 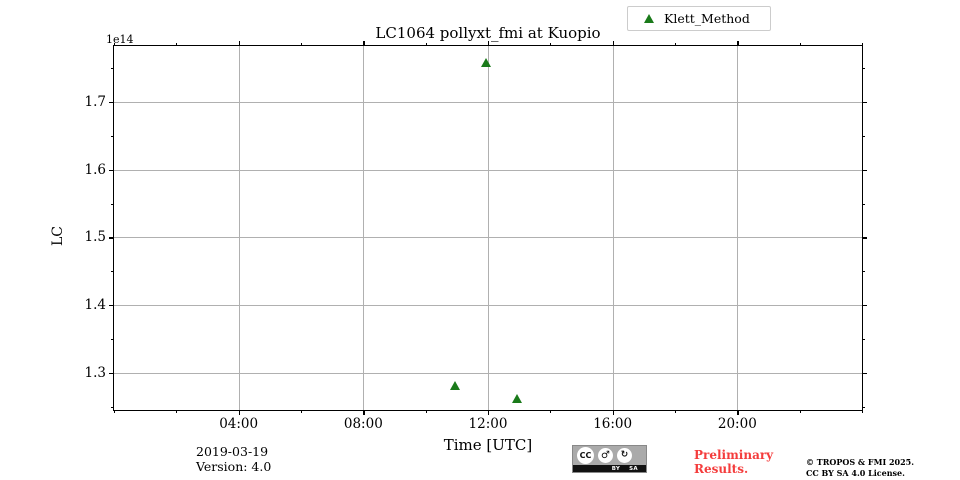 What do you see at coordinates (363, 424) in the screenshot?
I see `x-axis-tick-label: 08:00` at bounding box center [363, 424].